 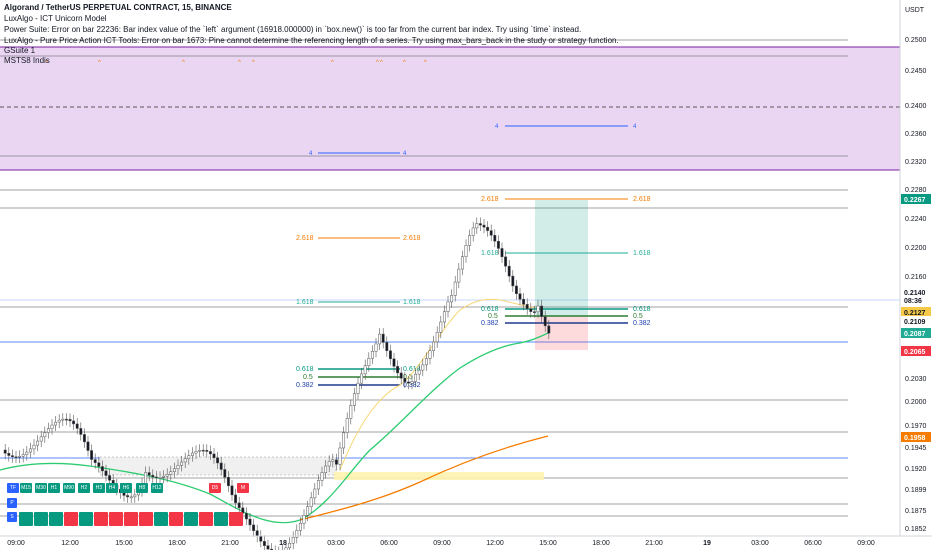 What do you see at coordinates (13, 488) in the screenshot?
I see `timeframe-badge: TF` at bounding box center [13, 488].